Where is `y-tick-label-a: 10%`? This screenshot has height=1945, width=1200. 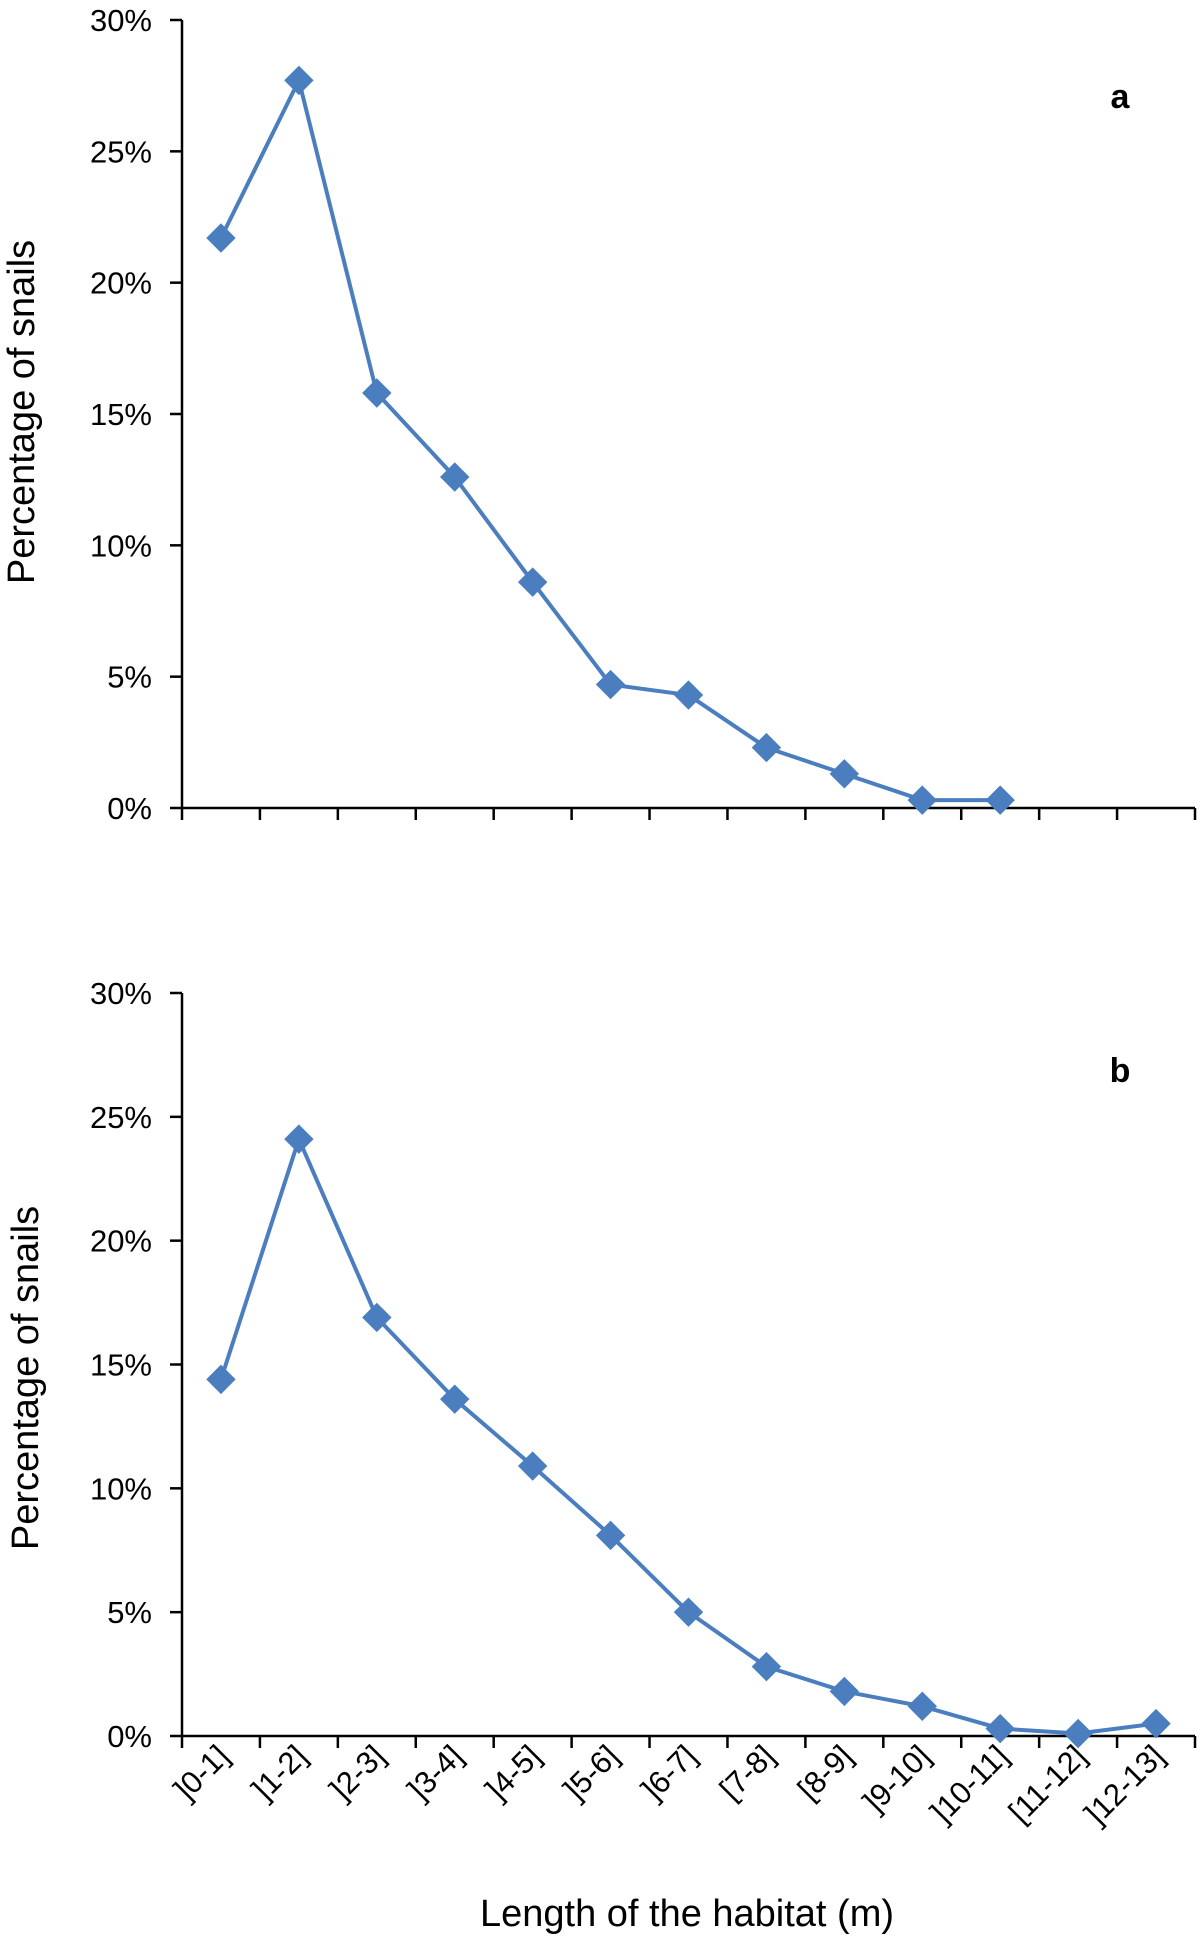 y-tick-label-a: 10% is located at coordinates (121, 545).